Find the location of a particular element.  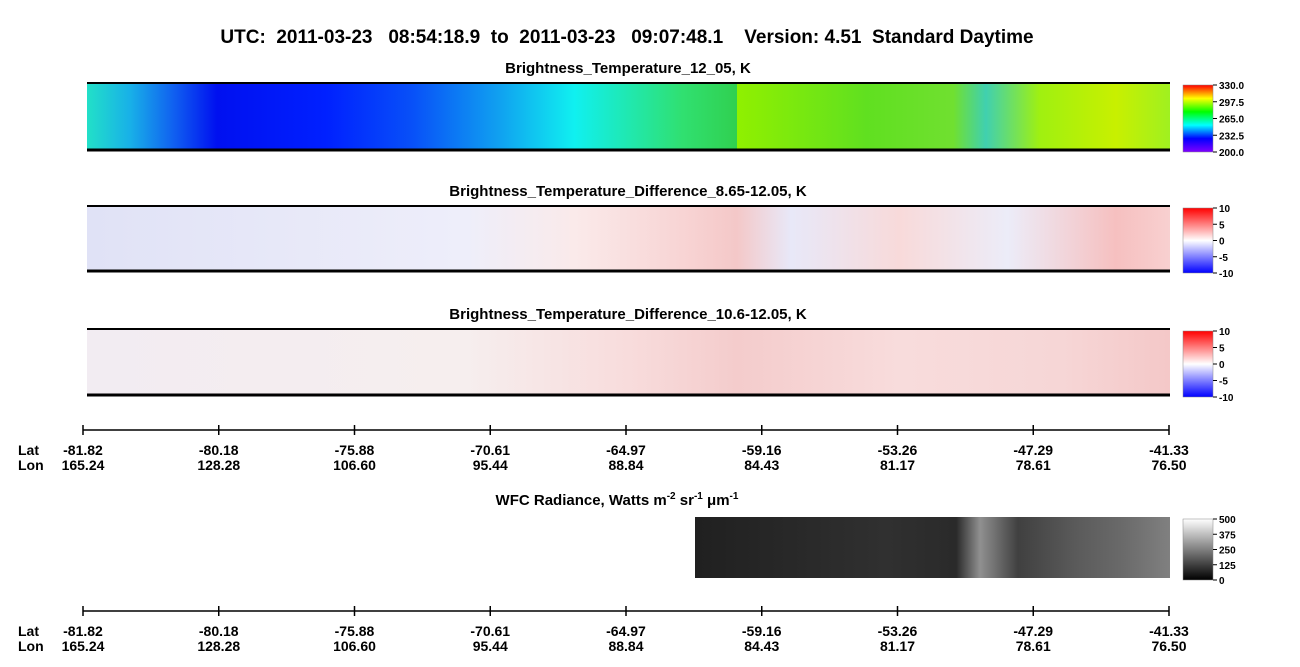

title-text: sr is located at coordinates (685, 500).